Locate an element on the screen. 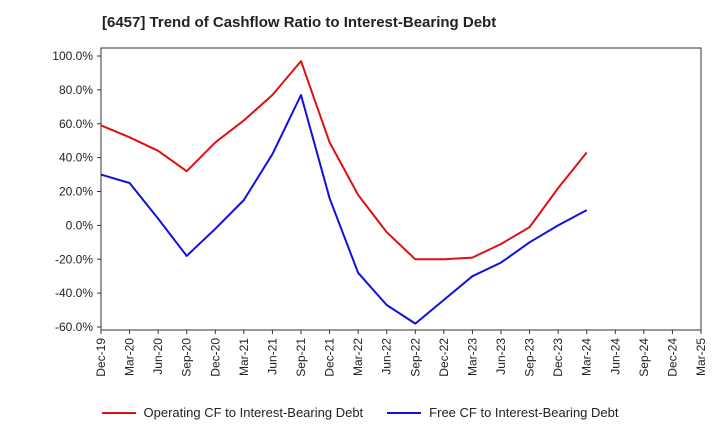  x-tick-label: Jun-24 is located at coordinates (615, 356).